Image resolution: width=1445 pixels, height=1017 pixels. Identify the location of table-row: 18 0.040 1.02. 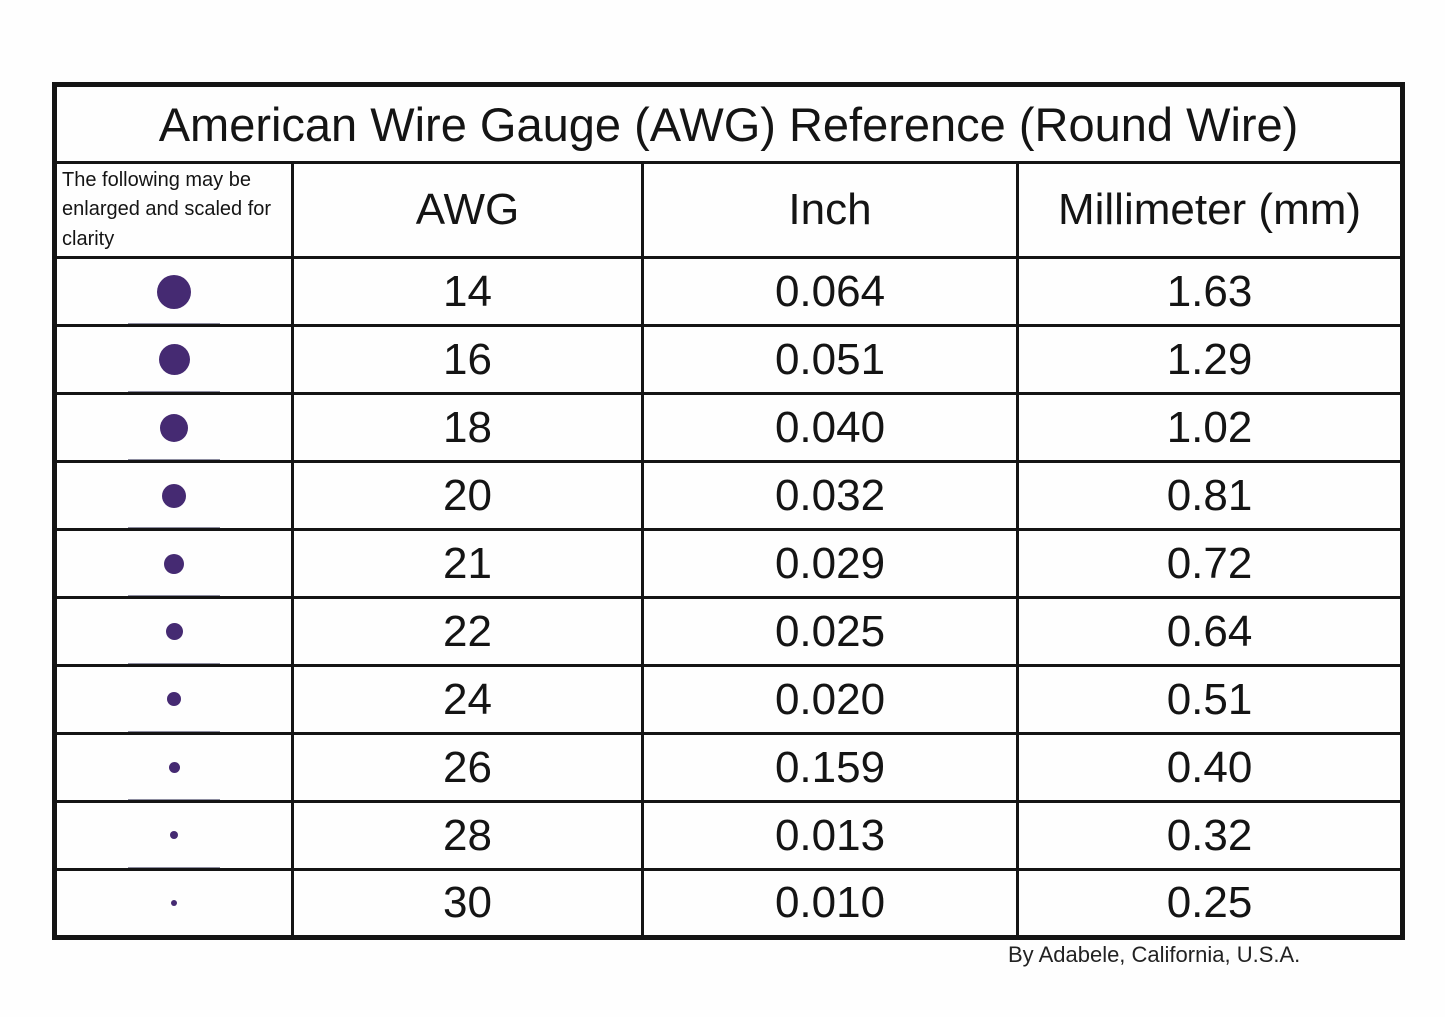
(729, 428).